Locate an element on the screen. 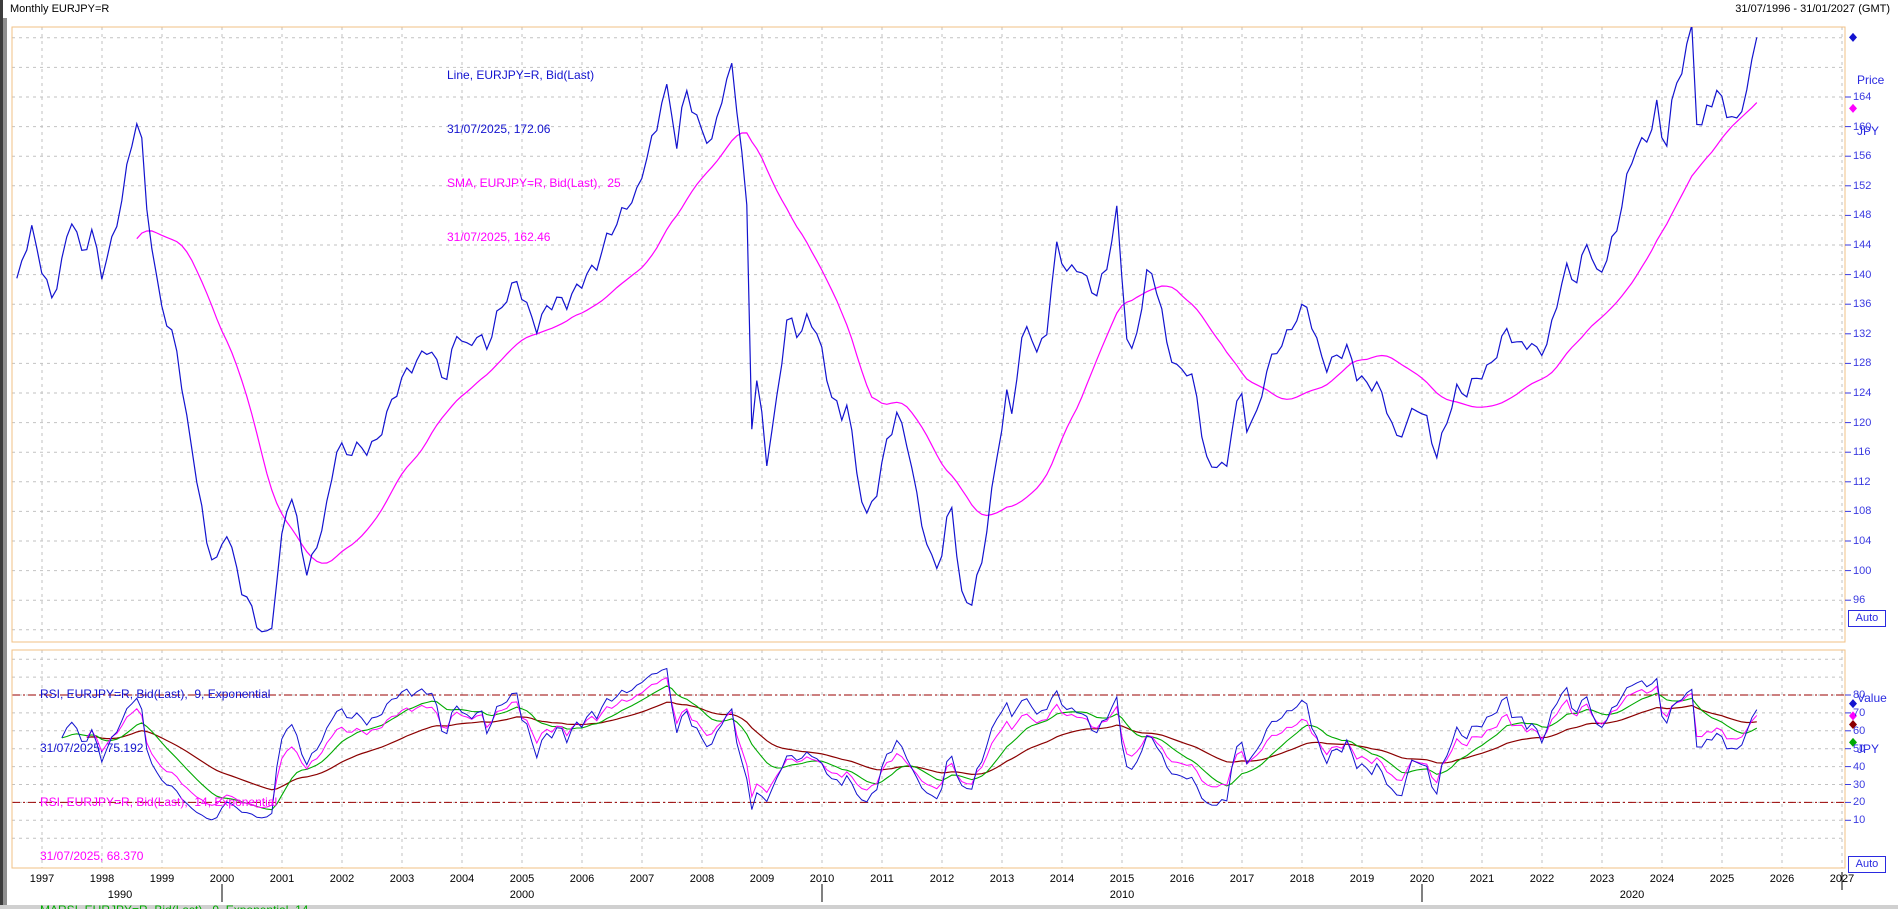  axis-tick-label: 20 is located at coordinates (1859, 802).